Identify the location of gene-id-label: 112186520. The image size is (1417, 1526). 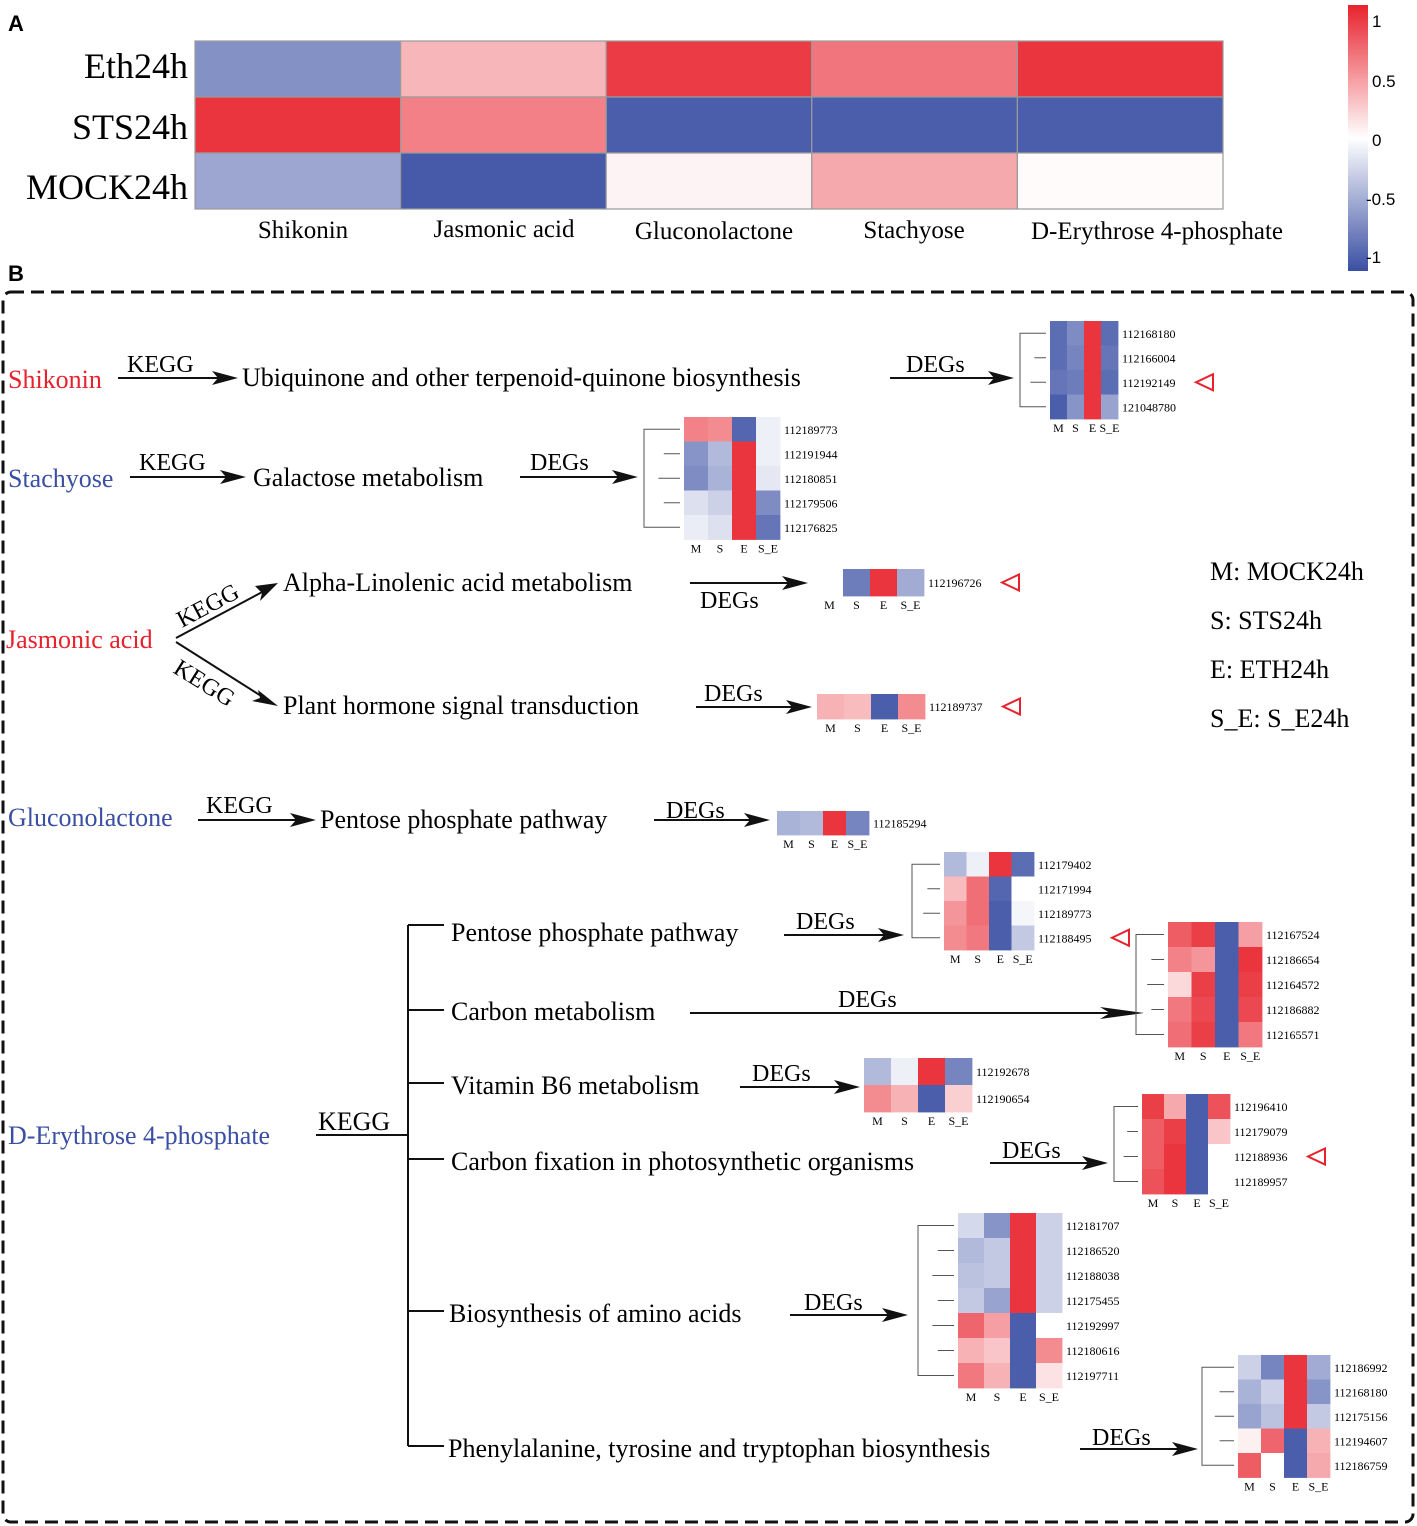
(1093, 1251).